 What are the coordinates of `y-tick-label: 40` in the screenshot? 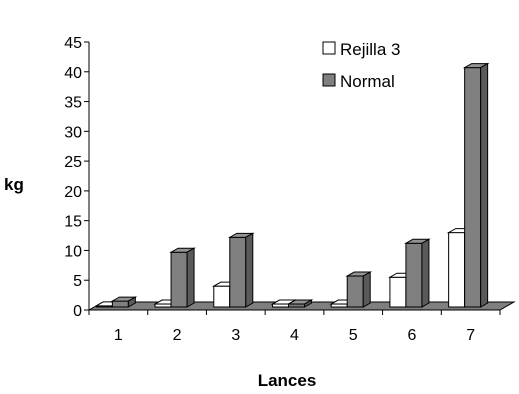 It's located at (73, 73).